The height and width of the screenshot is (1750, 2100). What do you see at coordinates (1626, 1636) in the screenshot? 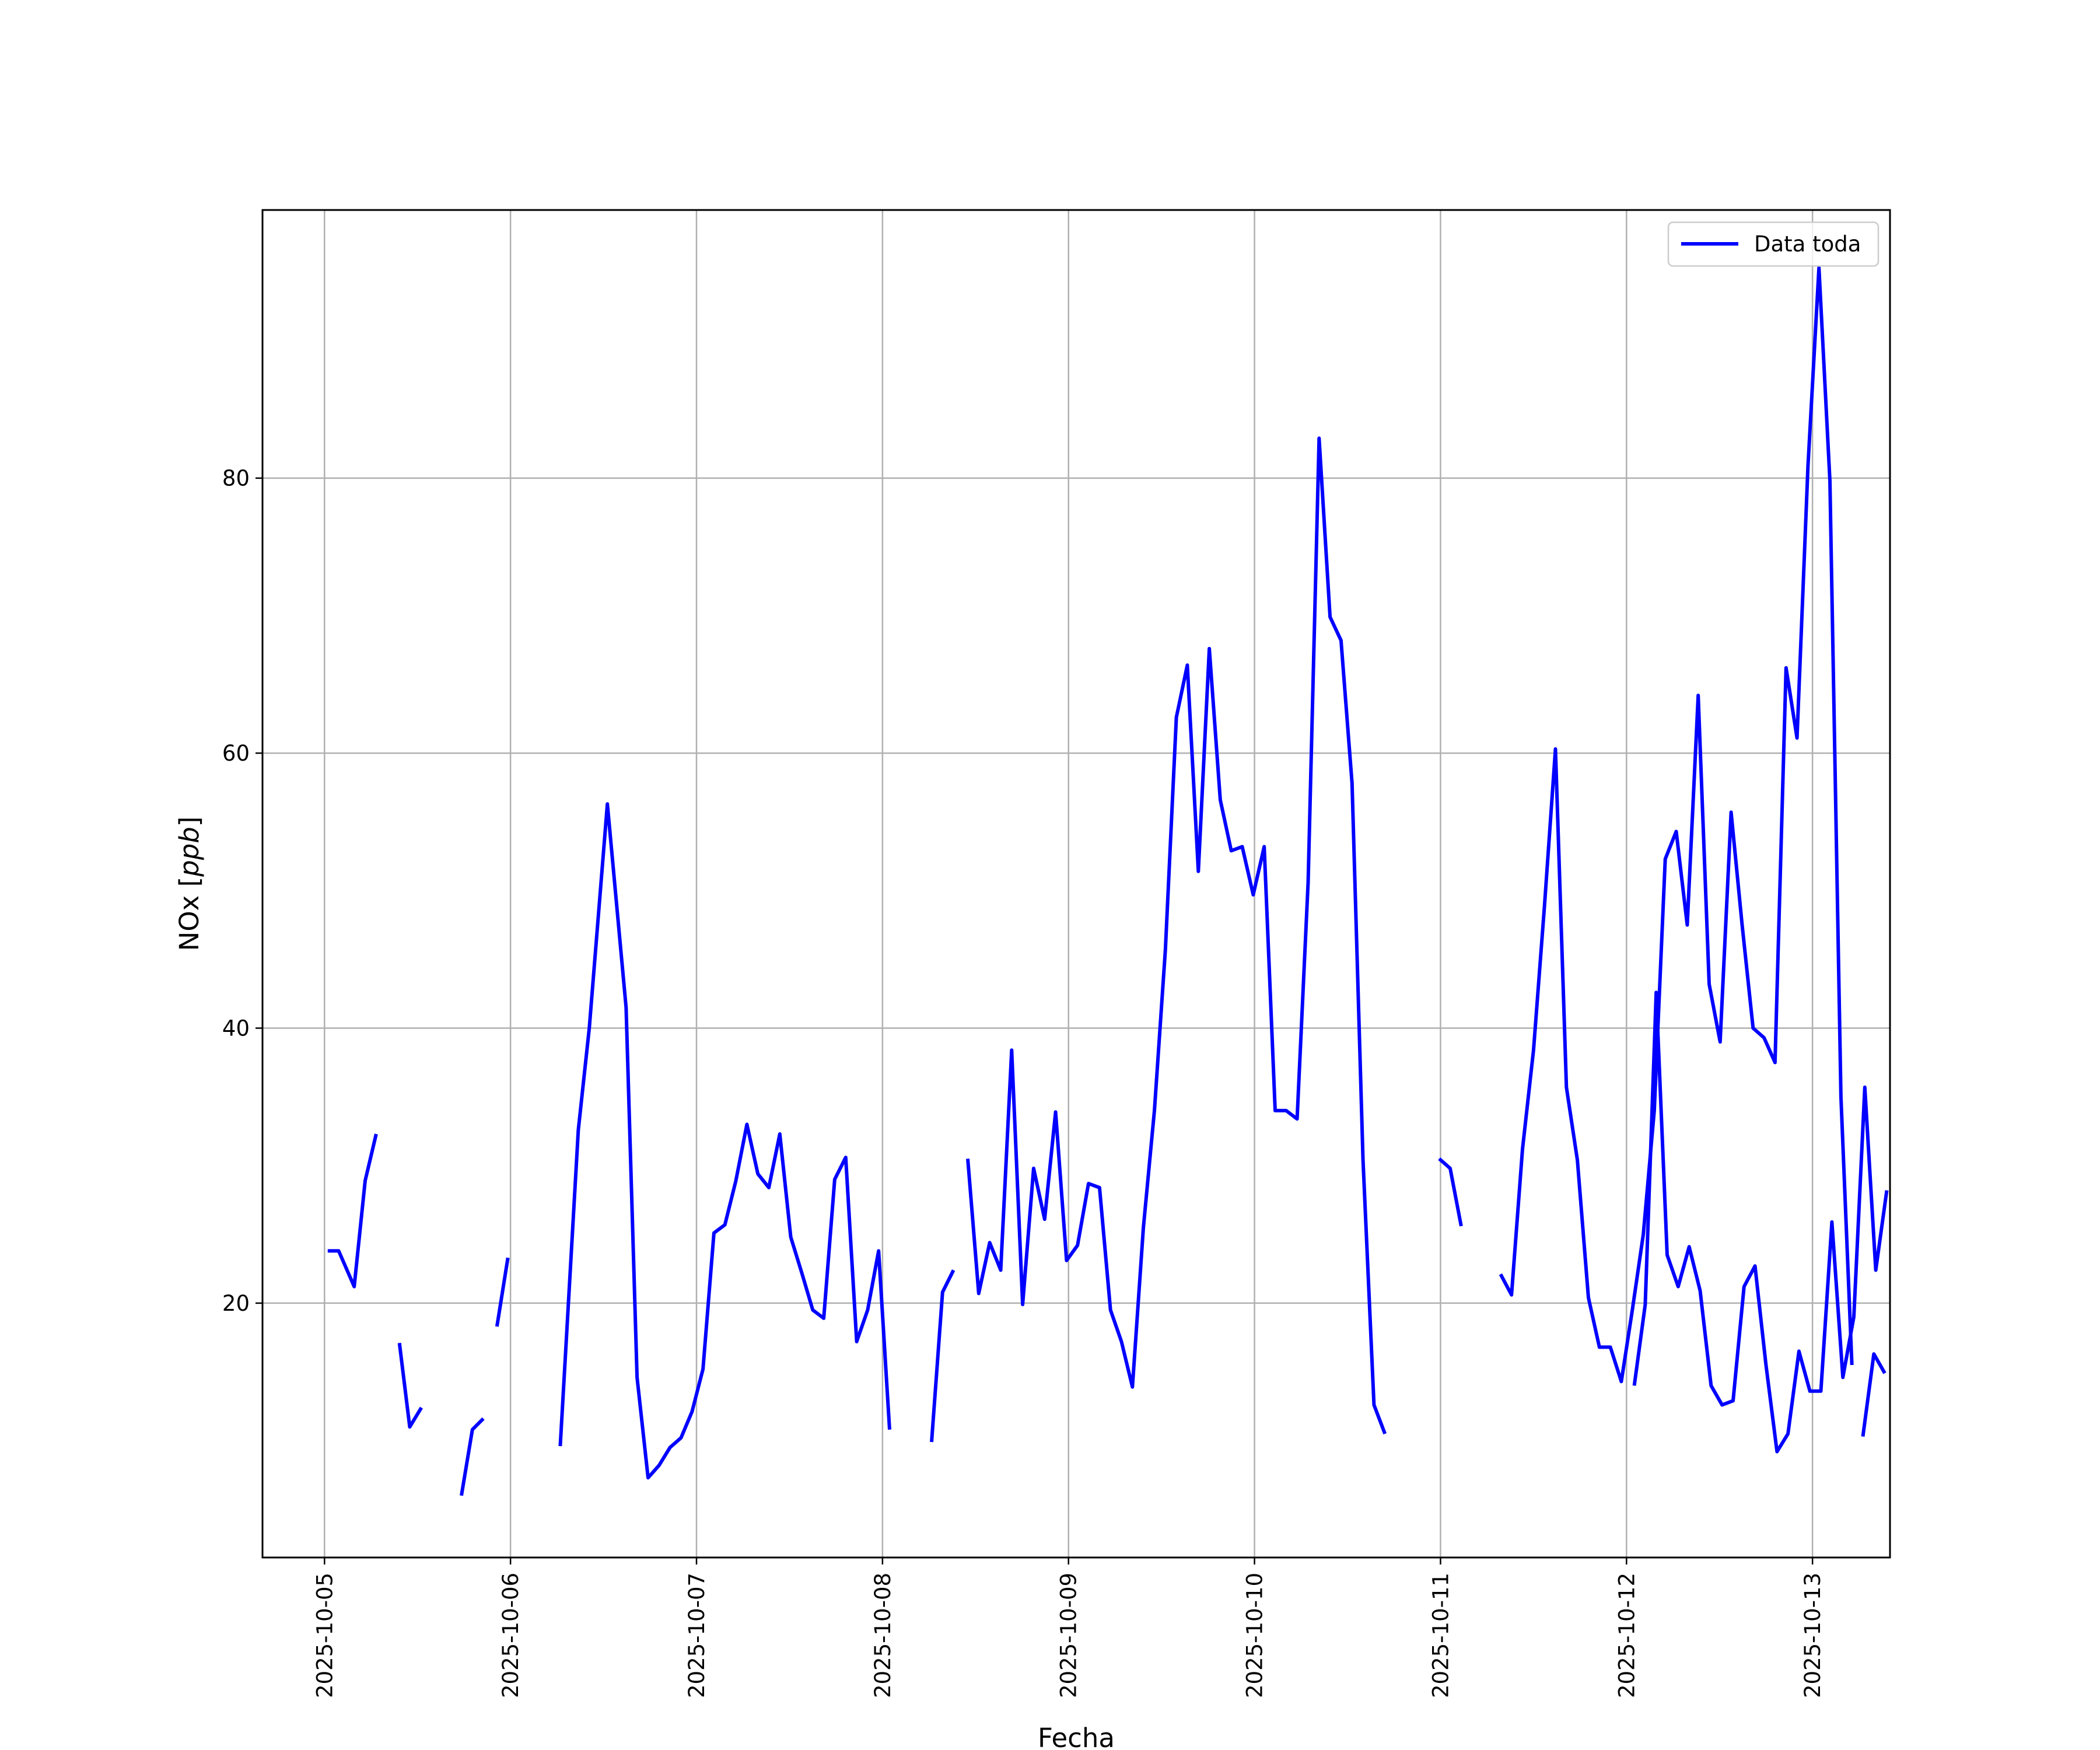
I see `x-tick-label: 2025-10-12` at bounding box center [1626, 1636].